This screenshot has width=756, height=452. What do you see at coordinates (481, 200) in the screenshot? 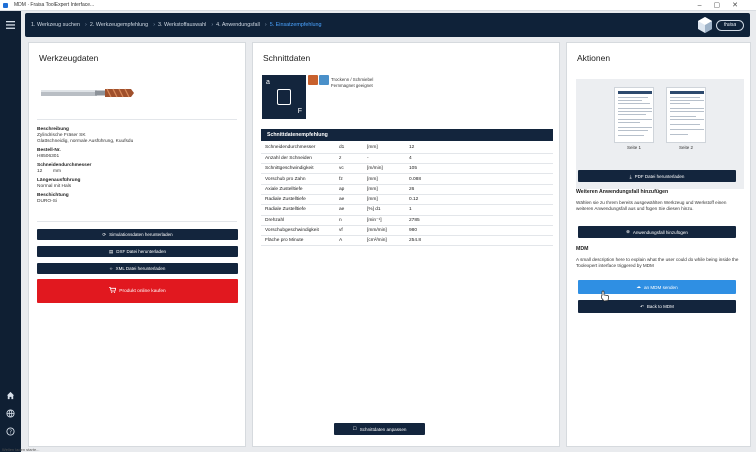
I see `param-value: 0.12` at bounding box center [481, 200].